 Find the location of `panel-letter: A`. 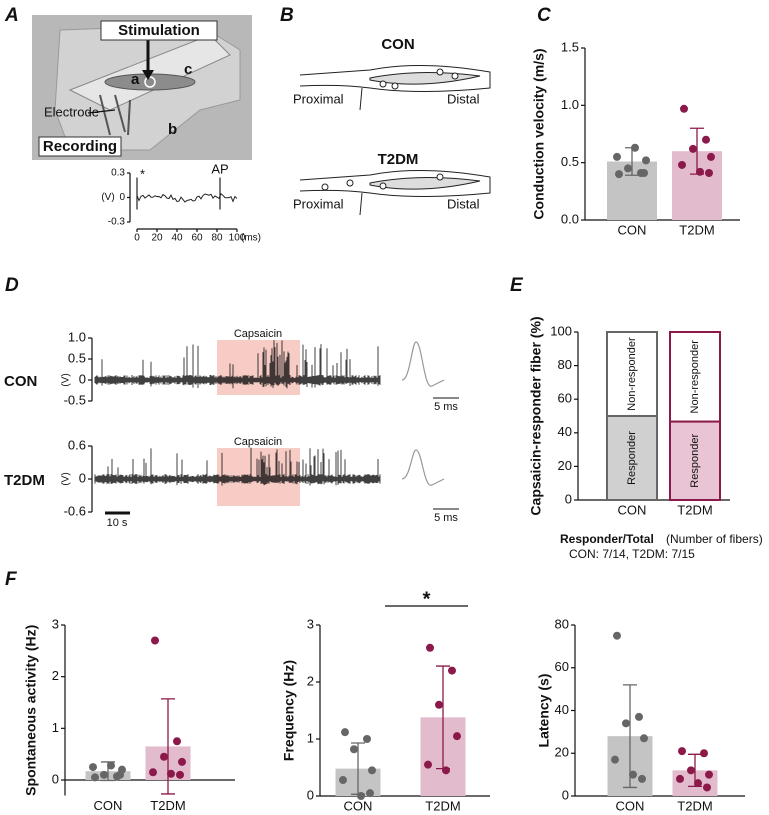

panel-letter: A is located at coordinates (11, 15).